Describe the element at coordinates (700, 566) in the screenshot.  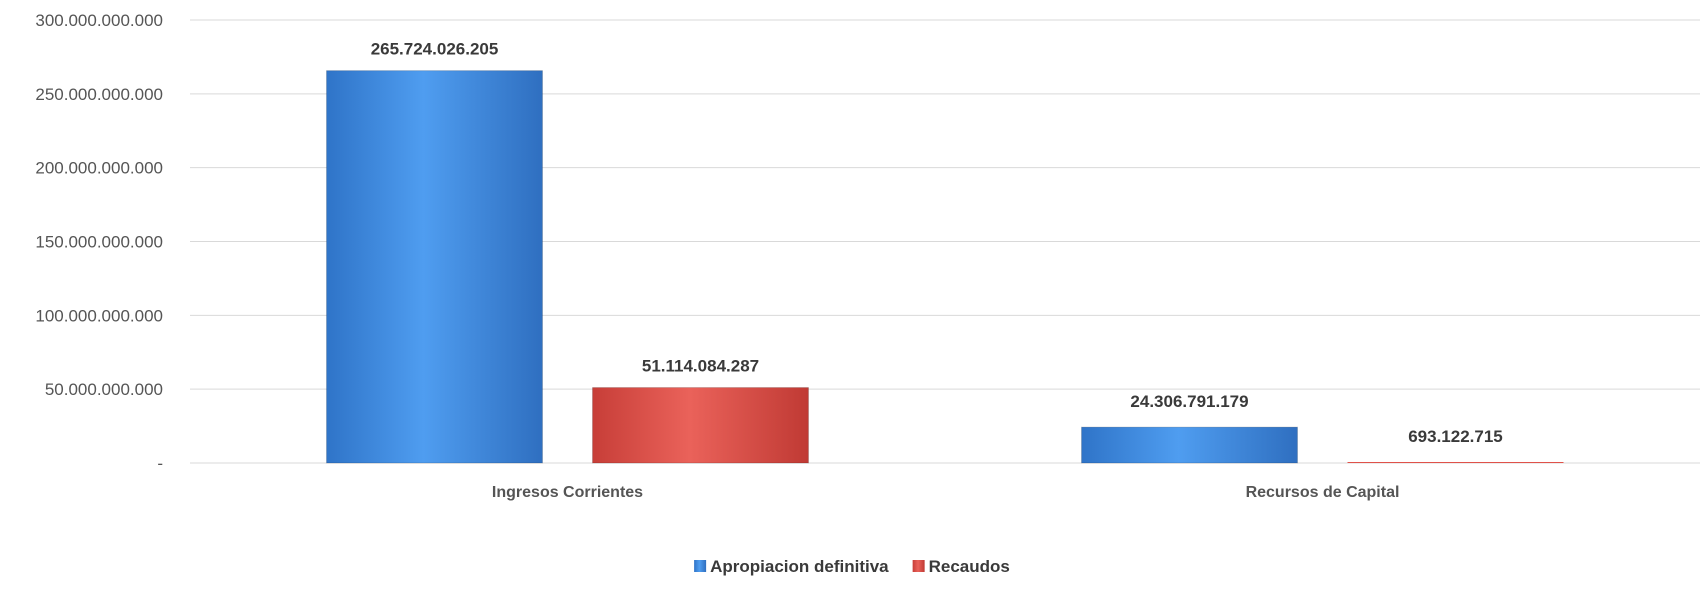
I see `legend-swatch-apropiacion-definitiva` at that location.